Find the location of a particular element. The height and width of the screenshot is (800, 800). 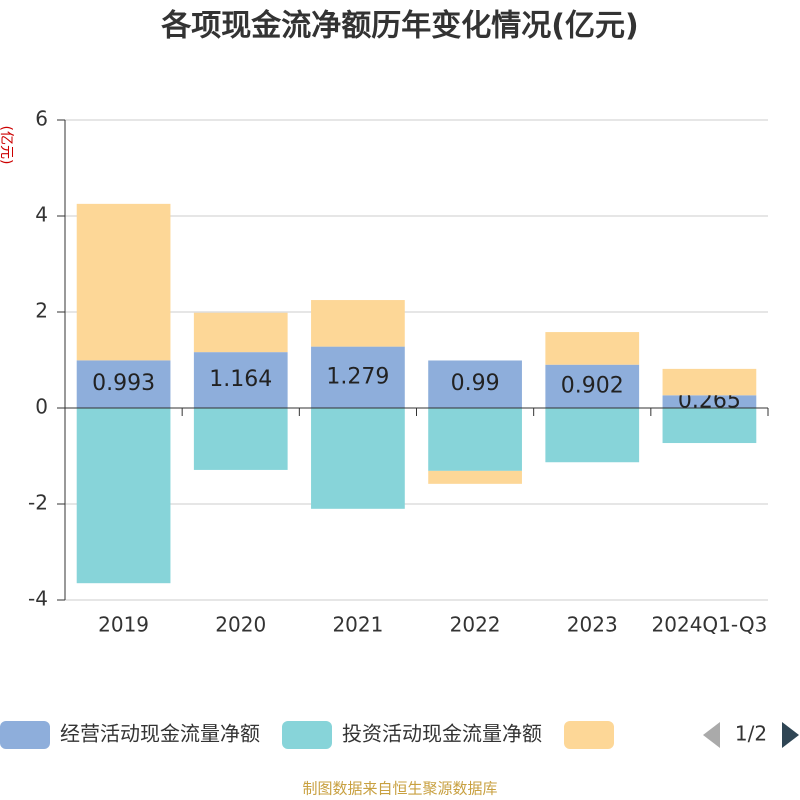

x-tick-label: 2023 is located at coordinates (592, 625).